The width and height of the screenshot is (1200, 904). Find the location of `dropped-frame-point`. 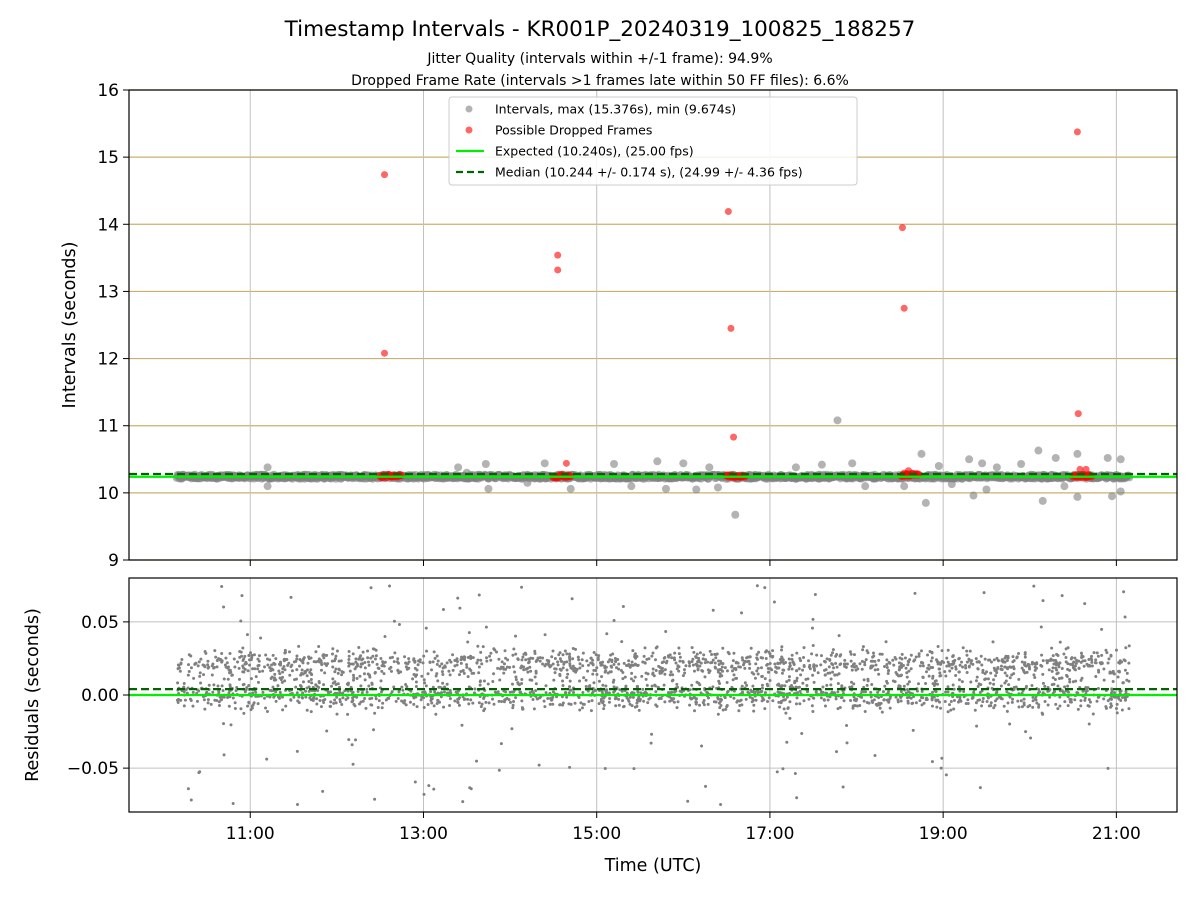

dropped-frame-point is located at coordinates (385, 353).